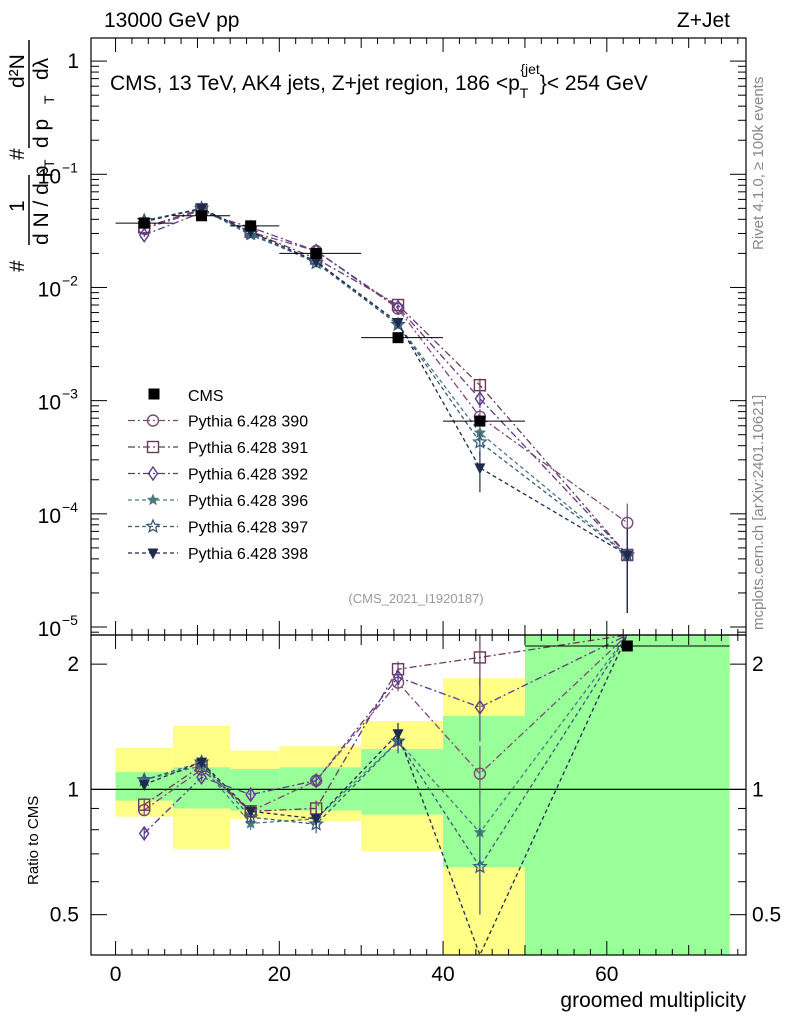 This screenshot has height=1024, width=786. Describe the element at coordinates (766, 915) in the screenshot. I see `ratio-y-tick-label-right: 0.5` at that location.